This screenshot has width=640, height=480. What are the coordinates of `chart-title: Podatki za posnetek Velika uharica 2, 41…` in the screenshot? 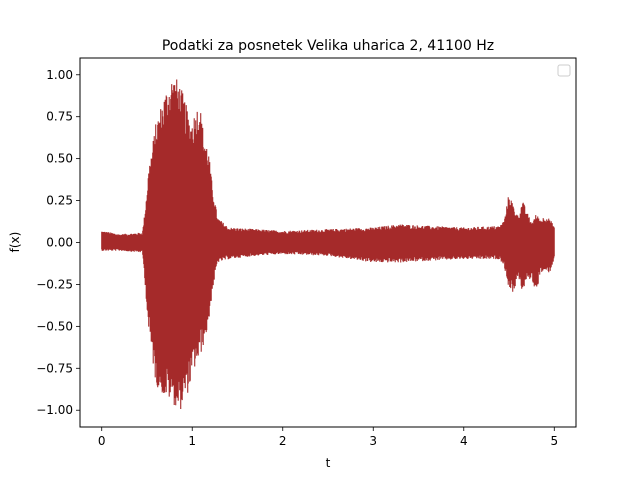 It's located at (328, 46).